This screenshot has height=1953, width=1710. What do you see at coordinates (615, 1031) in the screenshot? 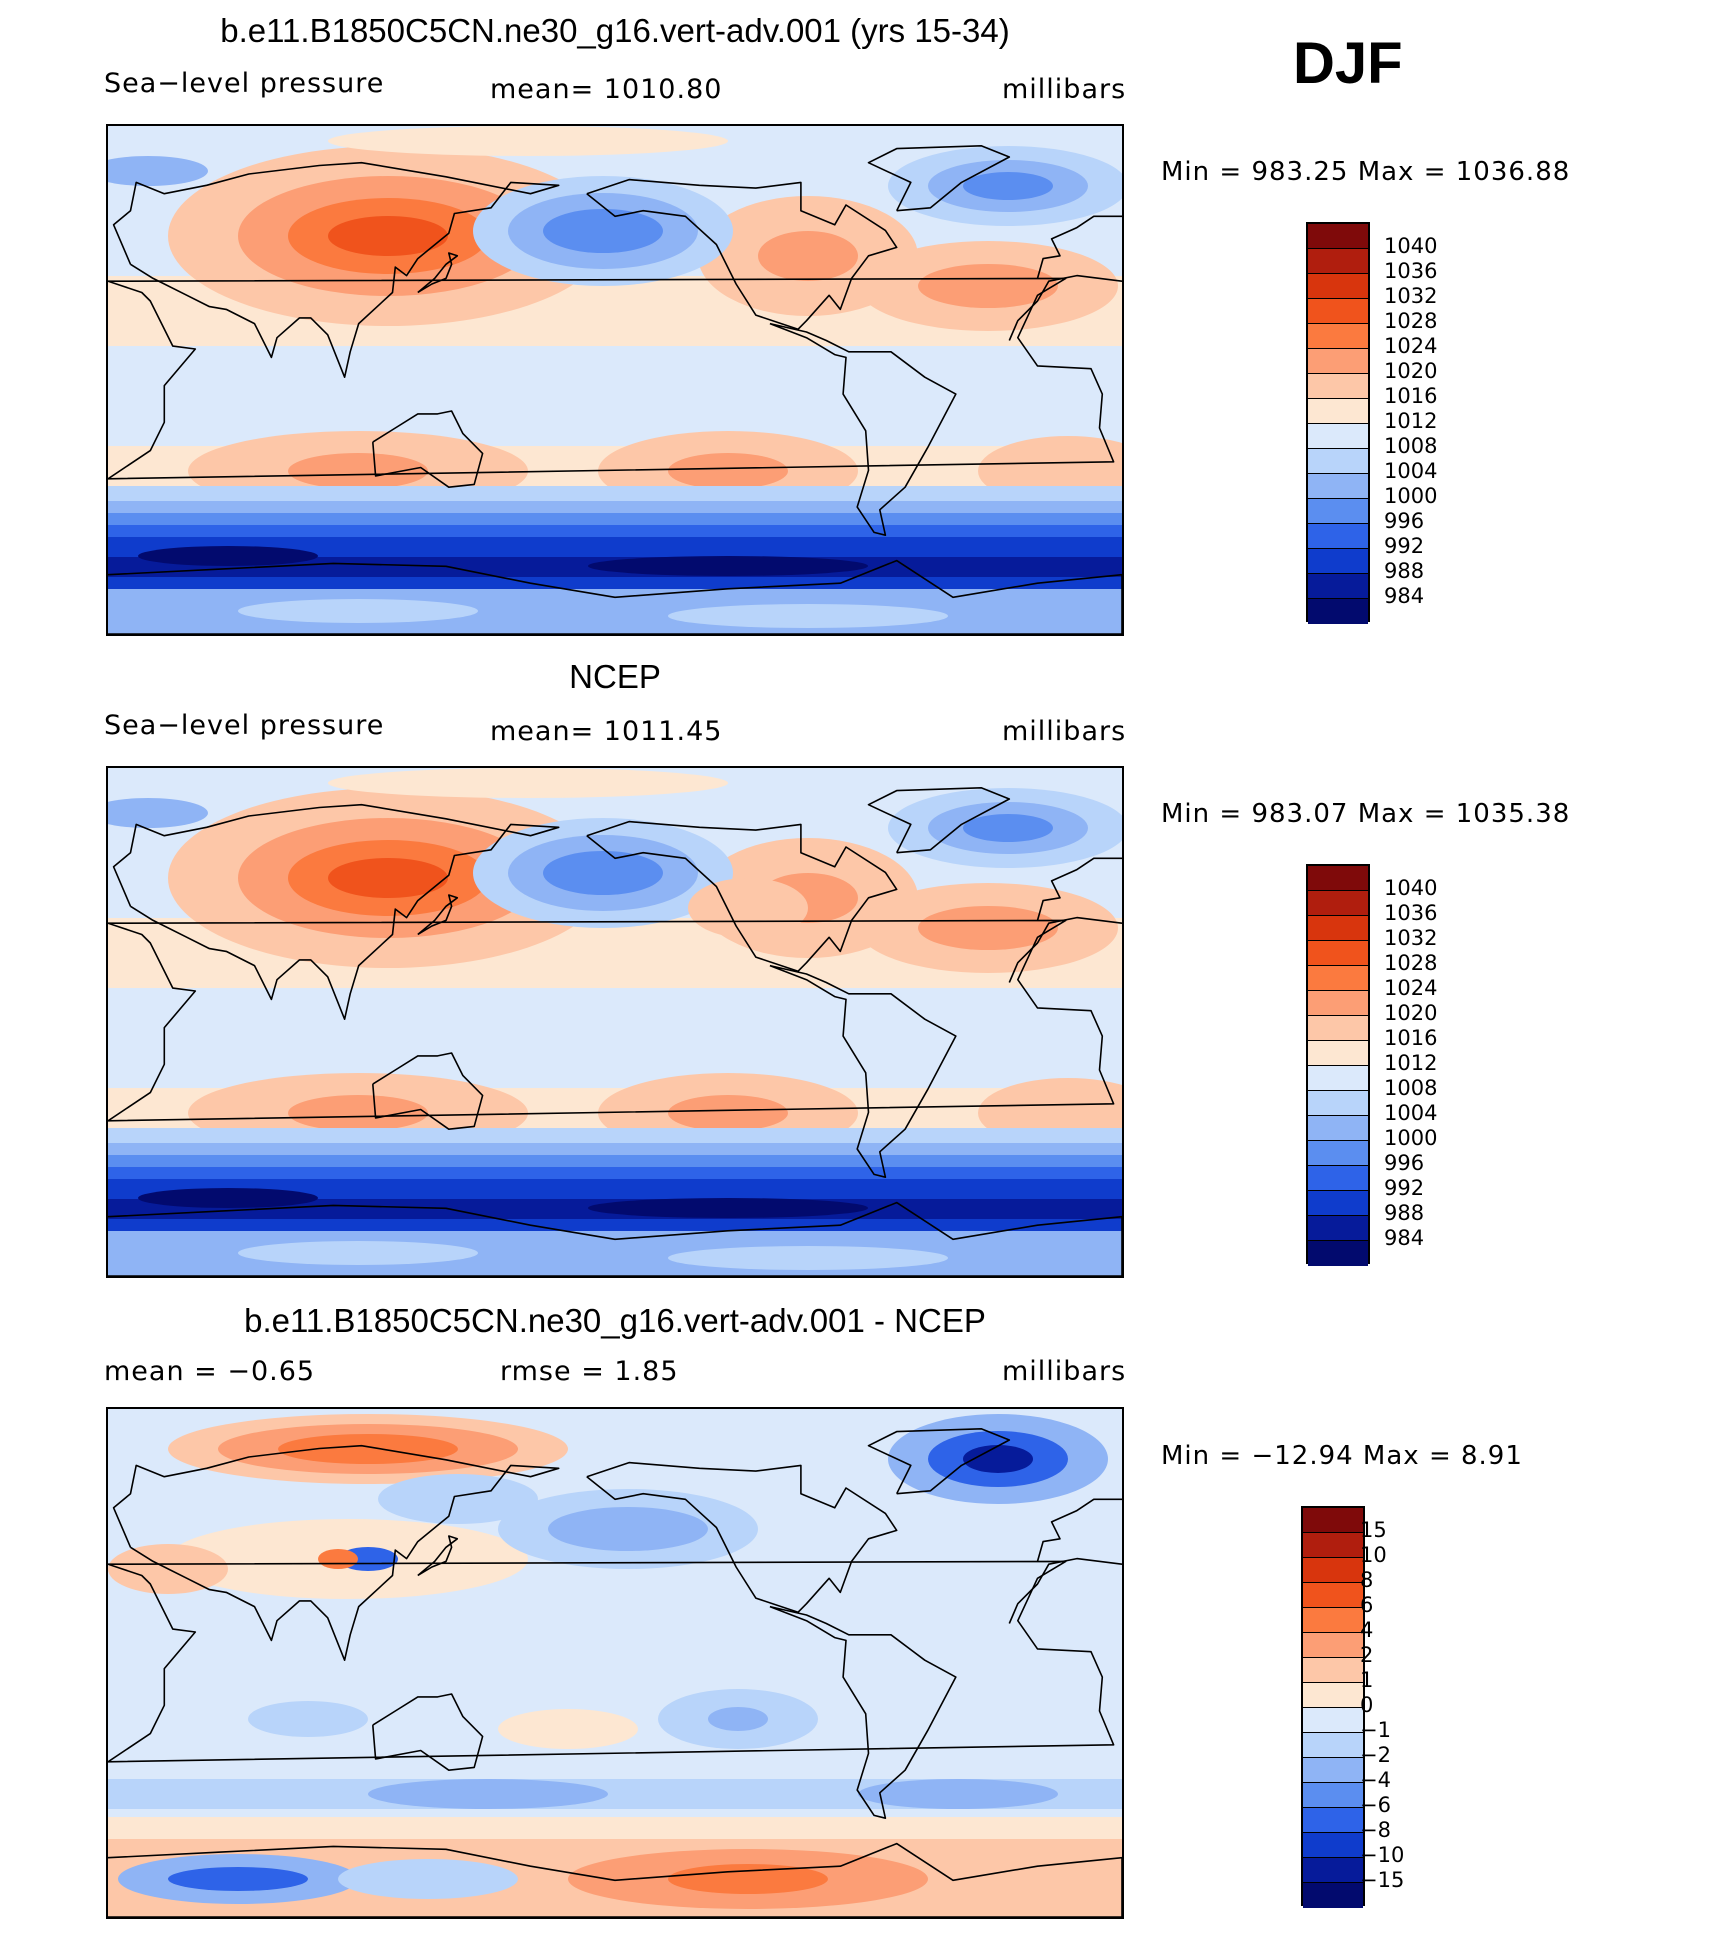
I see `coastlines` at bounding box center [615, 1031].